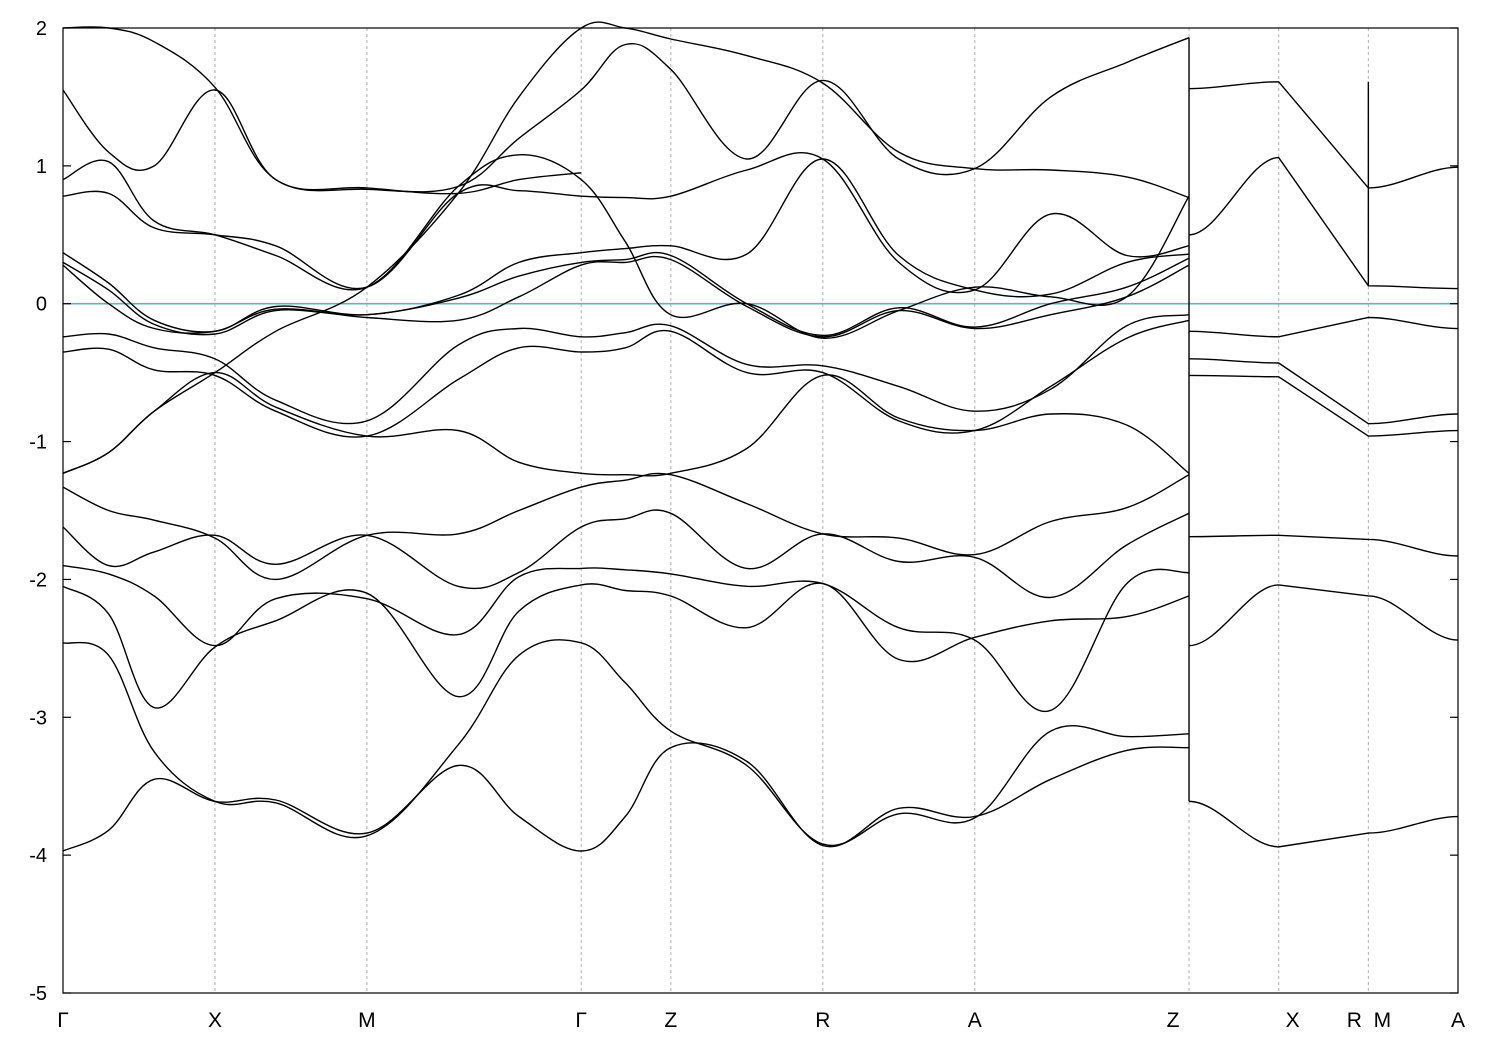  What do you see at coordinates (38, 856) in the screenshot?
I see `ytick-label: -4` at bounding box center [38, 856].